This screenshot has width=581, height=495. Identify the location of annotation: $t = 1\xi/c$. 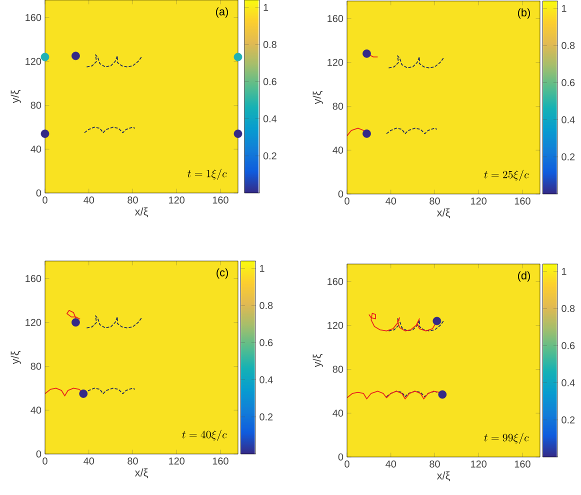
(207, 174).